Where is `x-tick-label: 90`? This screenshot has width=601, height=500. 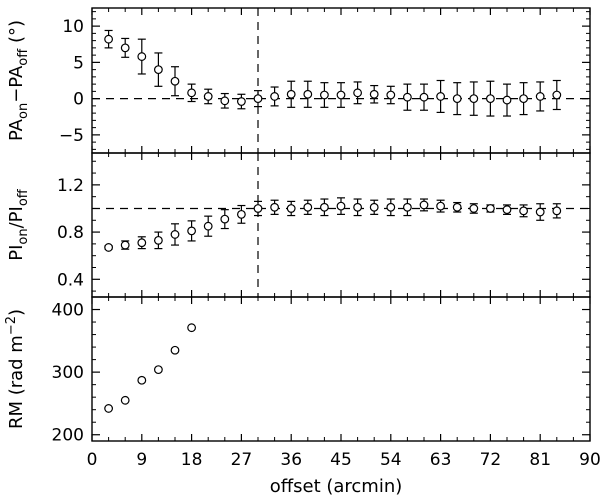
x-tick-label: 90 is located at coordinates (590, 460).